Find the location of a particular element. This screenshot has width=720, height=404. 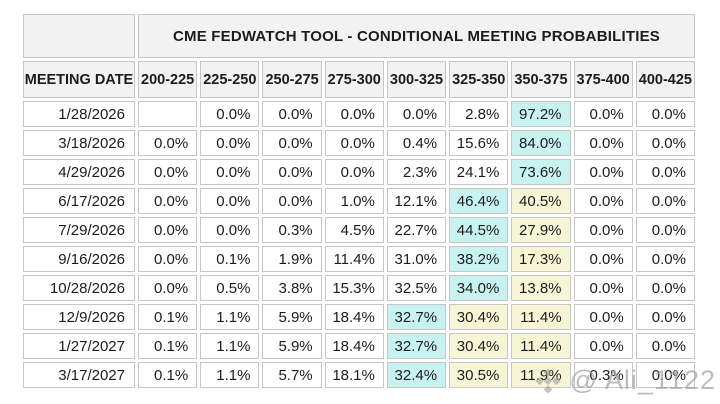

probability-cell: 0.3% is located at coordinates (292, 230).